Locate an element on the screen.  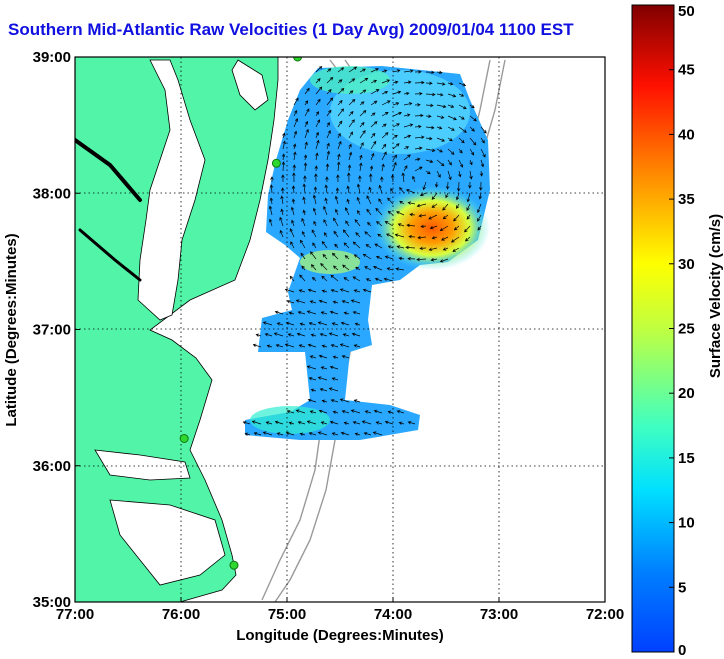
colorbar-tick-label: 10 is located at coordinates (686, 523).